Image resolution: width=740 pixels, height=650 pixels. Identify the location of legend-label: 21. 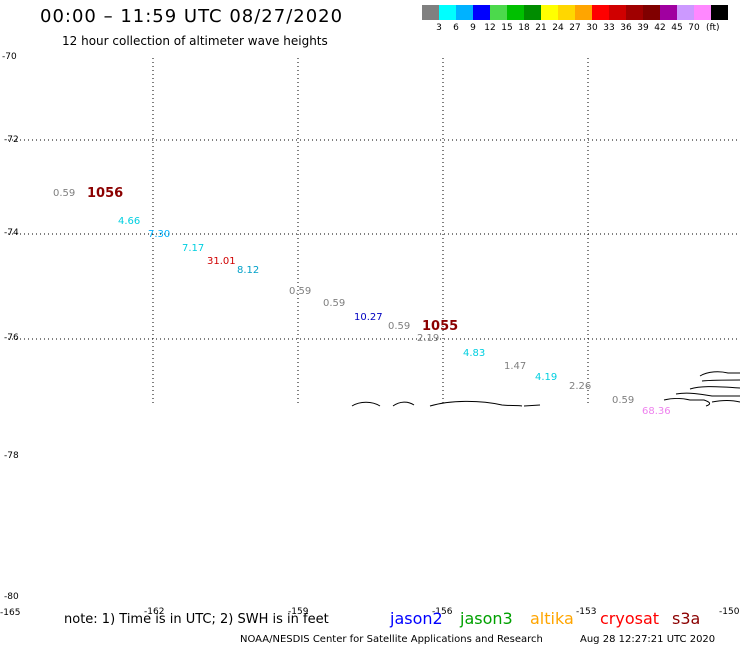
(541, 28).